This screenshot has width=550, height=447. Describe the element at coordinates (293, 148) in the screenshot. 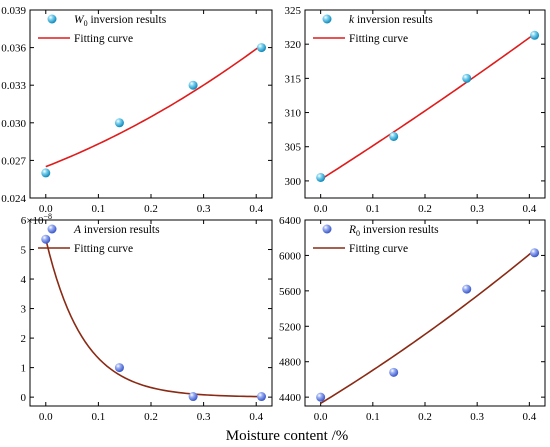

I see `y-tick-label: 305` at that location.